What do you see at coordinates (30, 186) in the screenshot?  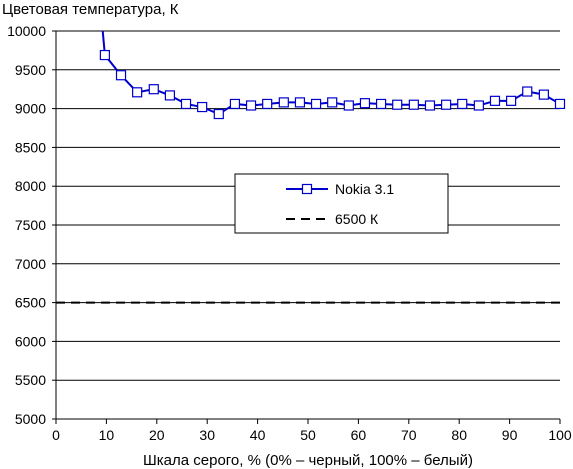 I see `y-tick-label: 8000` at bounding box center [30, 186].